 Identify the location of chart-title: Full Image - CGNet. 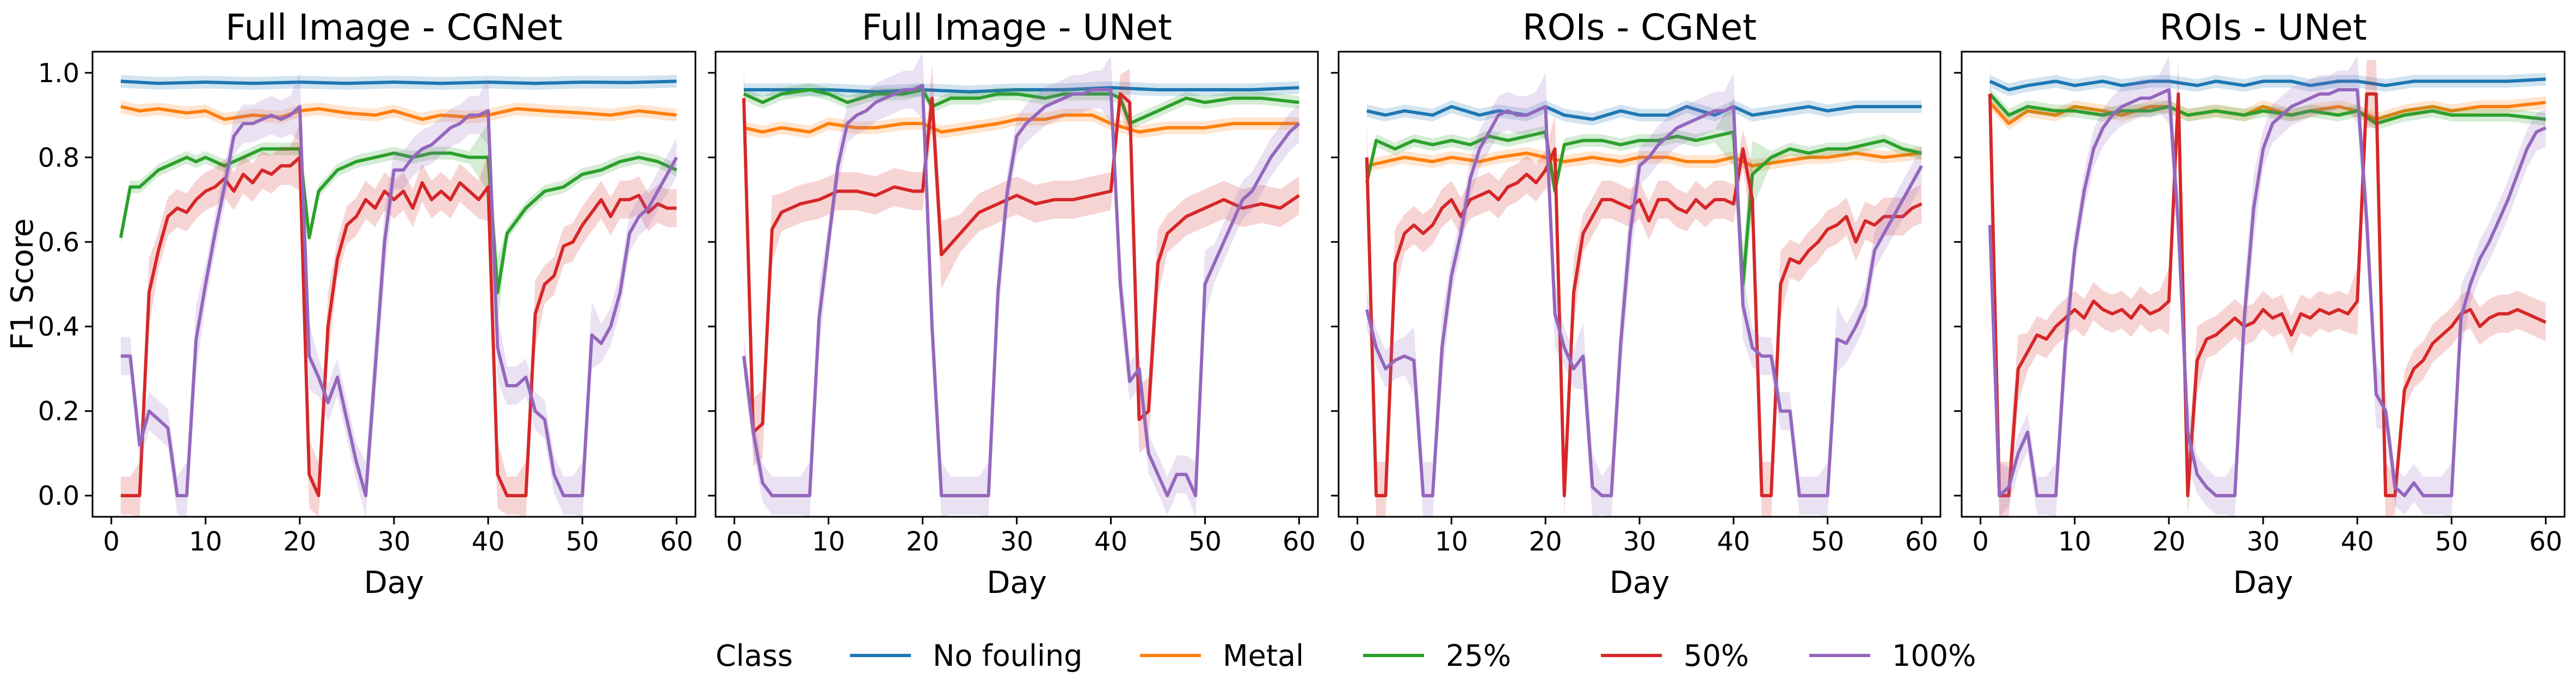
(393, 27).